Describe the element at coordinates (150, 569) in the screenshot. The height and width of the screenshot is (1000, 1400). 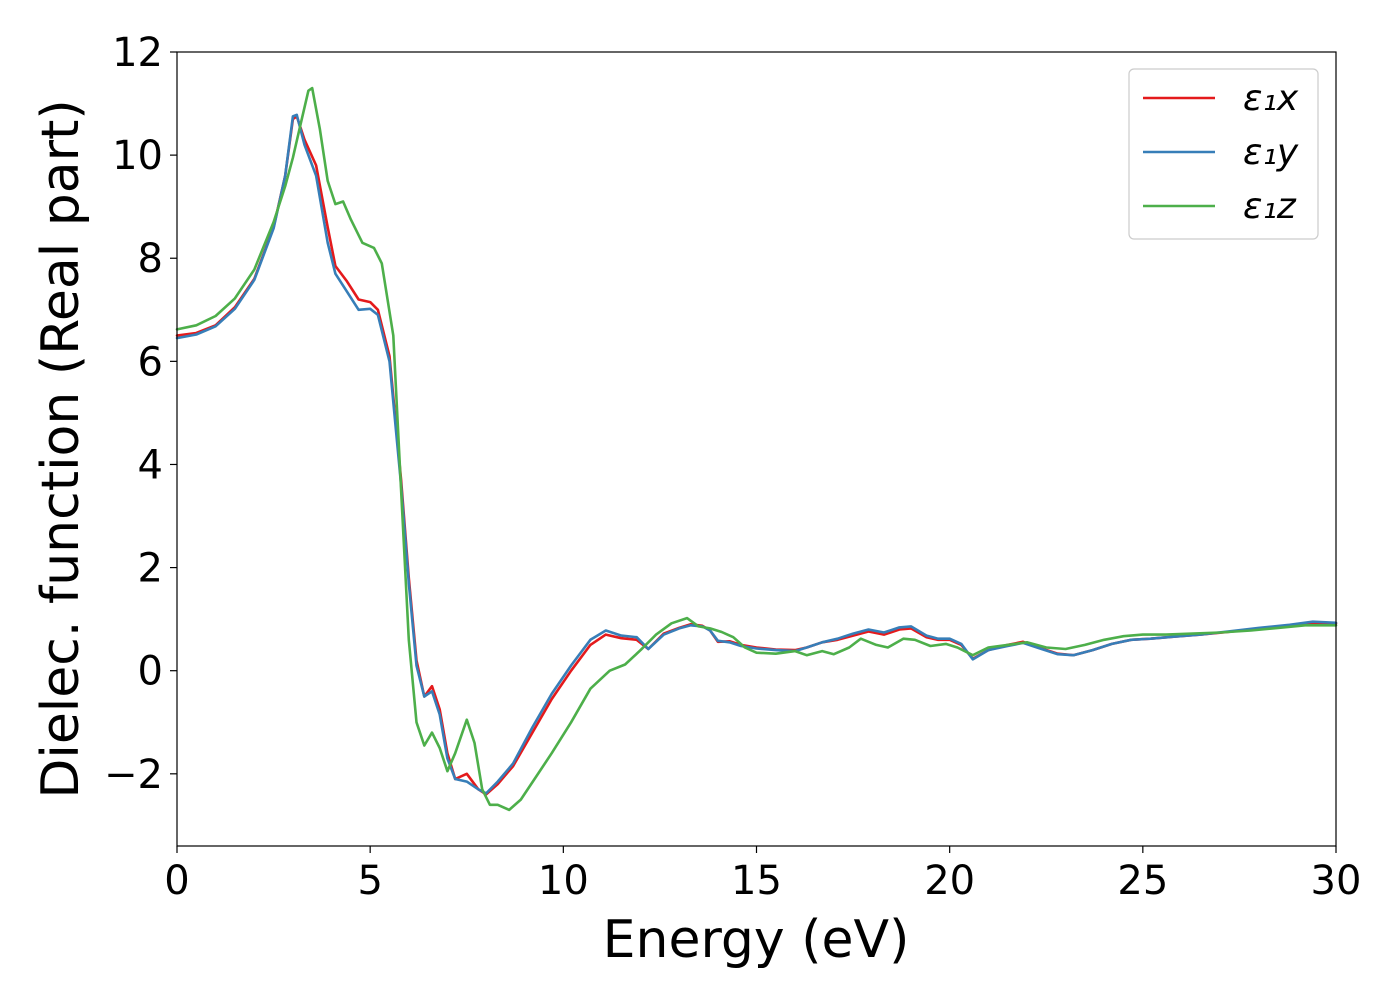
I see `y-tick-label: 2` at that location.